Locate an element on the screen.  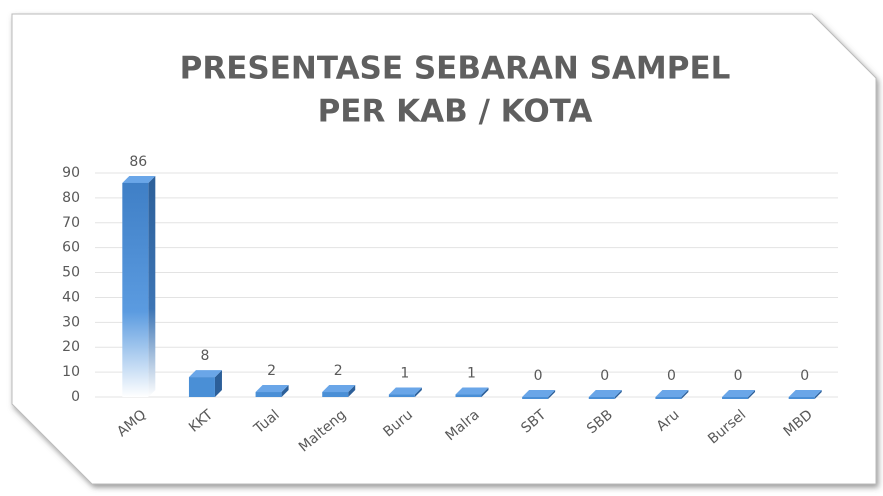
y-tick-label: 80 is located at coordinates (71, 198).